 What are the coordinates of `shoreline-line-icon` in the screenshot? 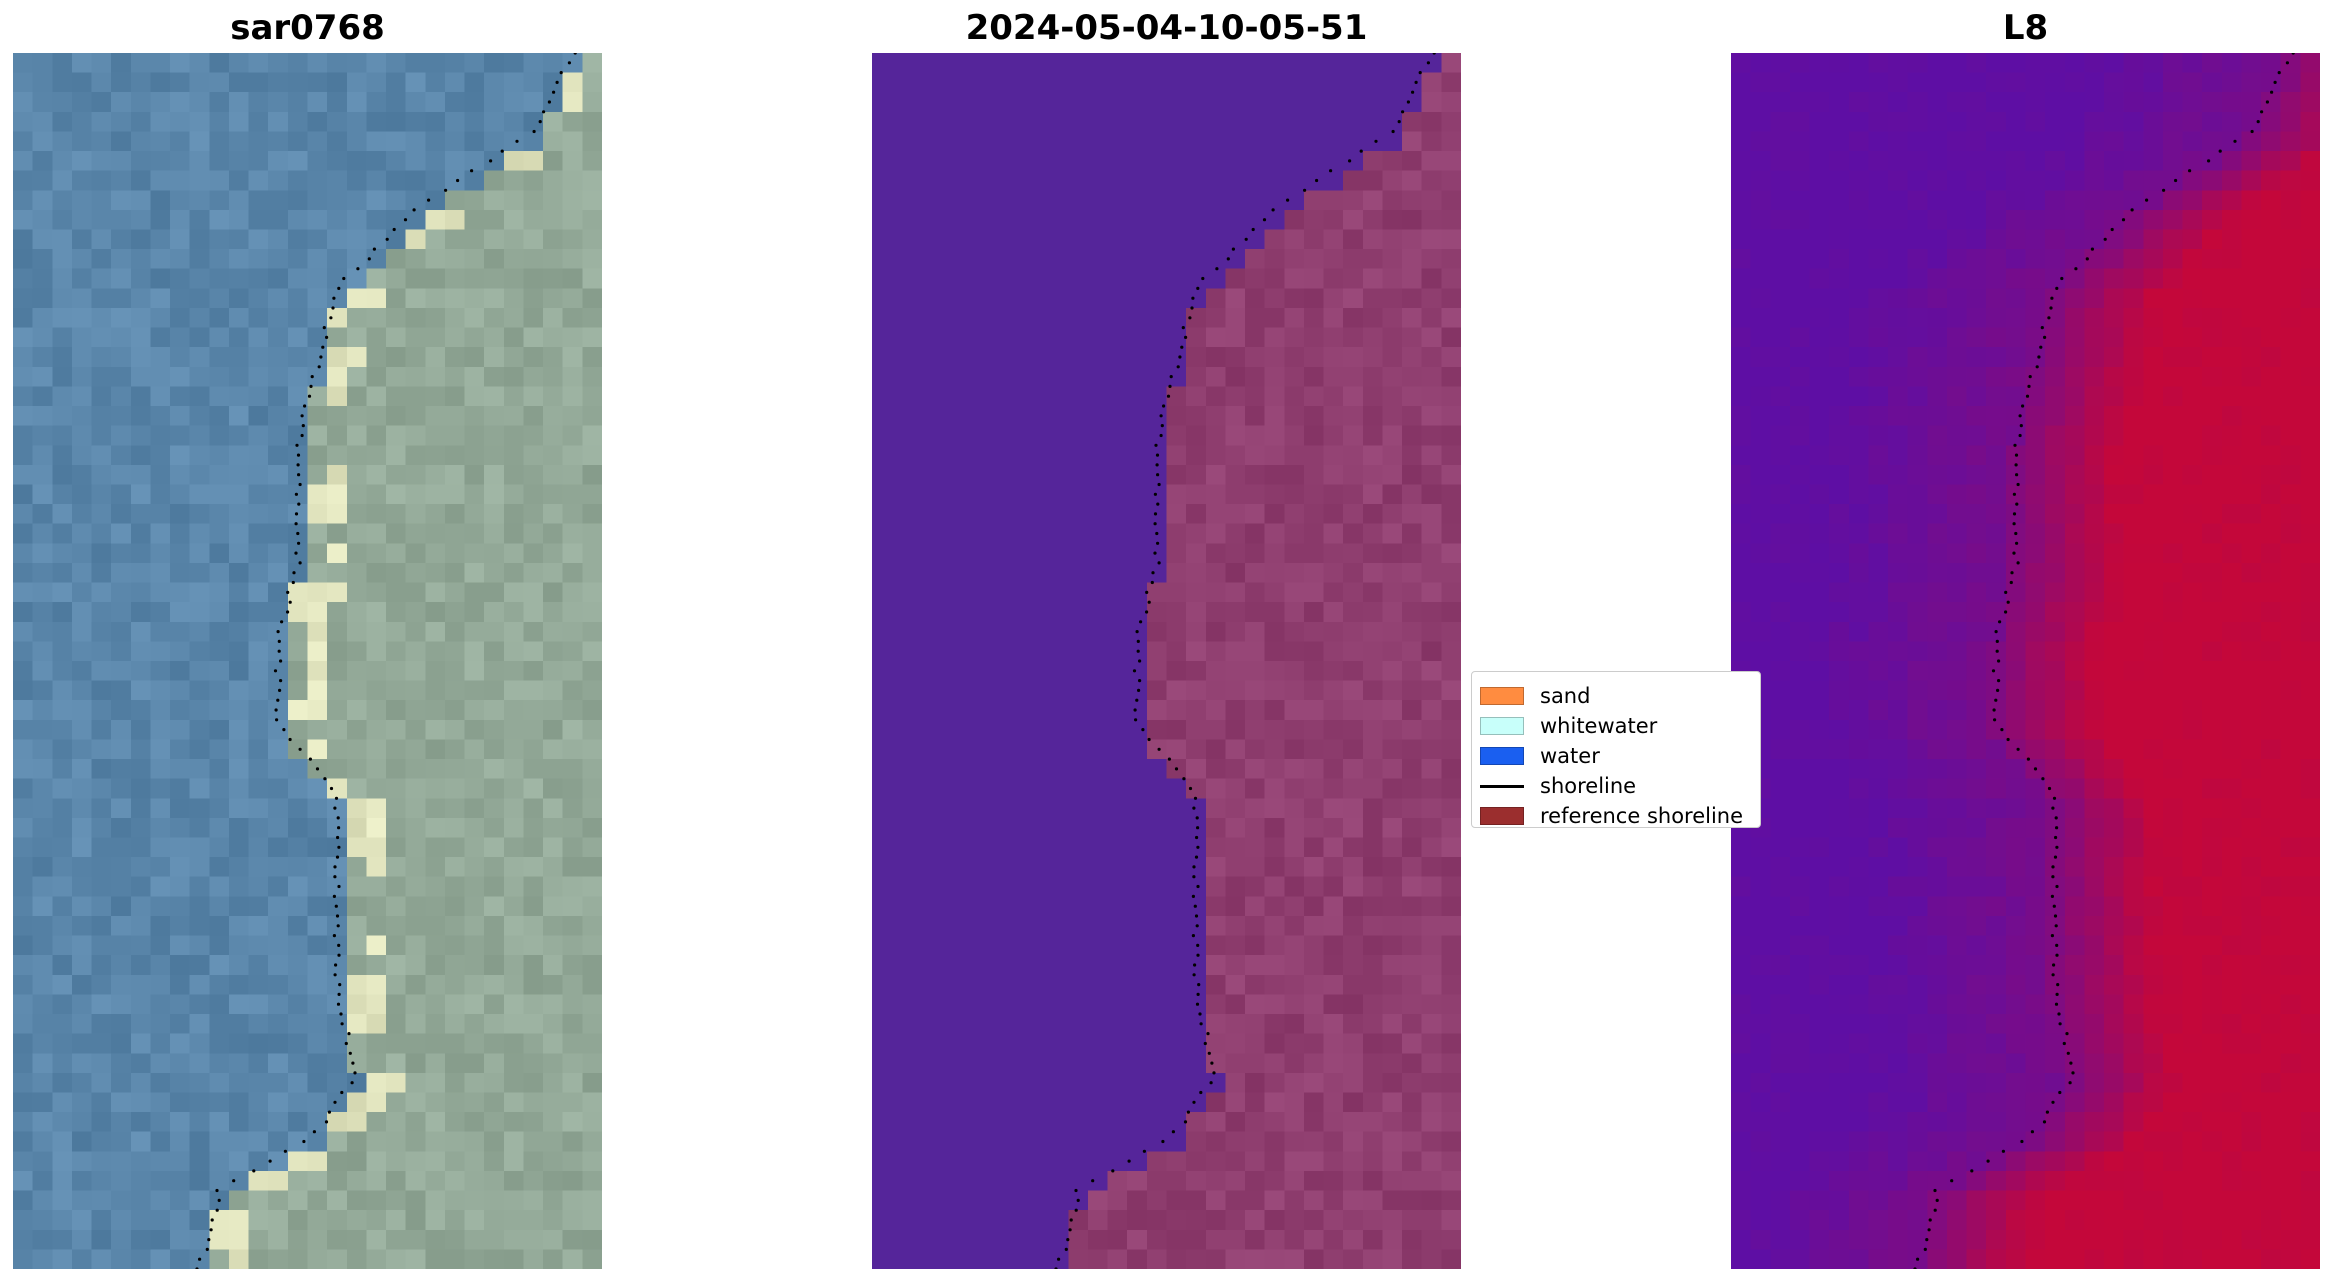 It's located at (1502, 786).